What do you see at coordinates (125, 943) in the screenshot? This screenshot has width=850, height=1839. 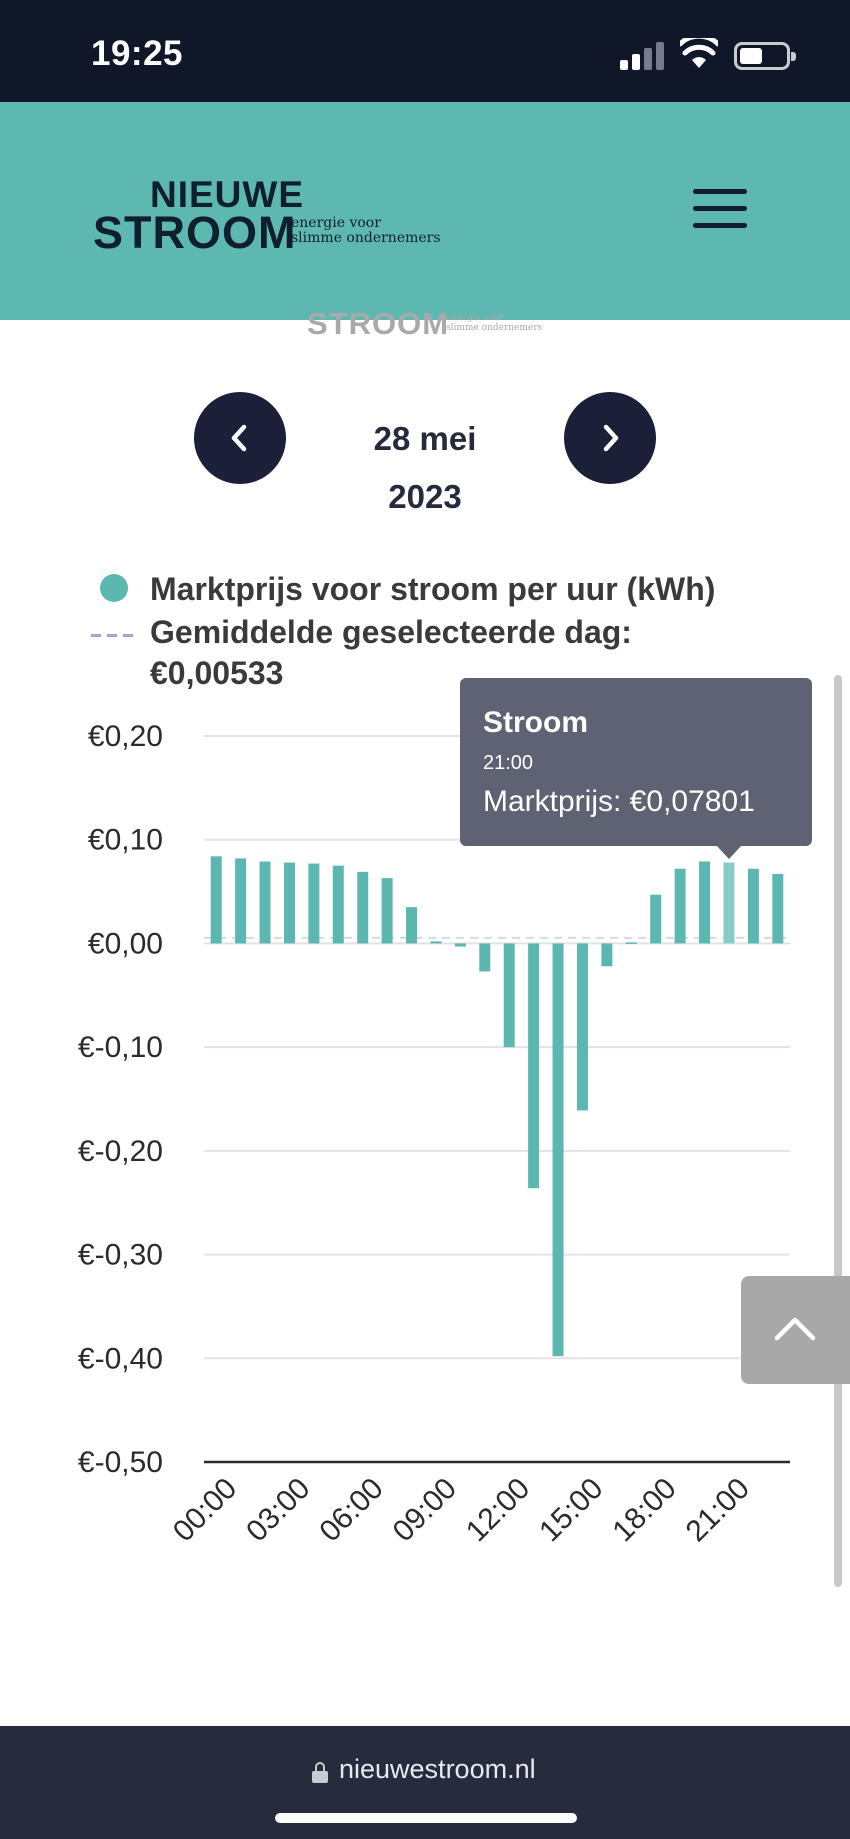 I see `y-tick-label: €0,00` at bounding box center [125, 943].